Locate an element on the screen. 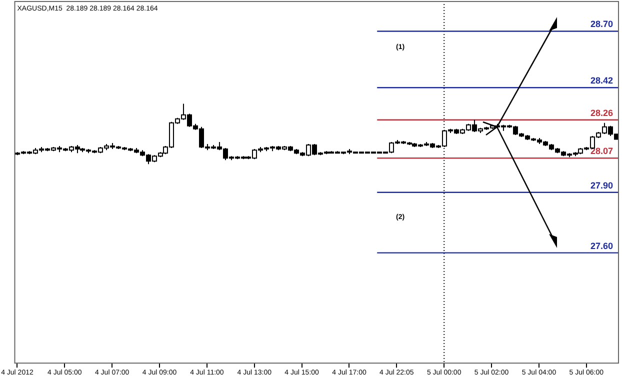 This screenshot has width=622, height=380. ref-line-label: 28.70 is located at coordinates (601, 24).